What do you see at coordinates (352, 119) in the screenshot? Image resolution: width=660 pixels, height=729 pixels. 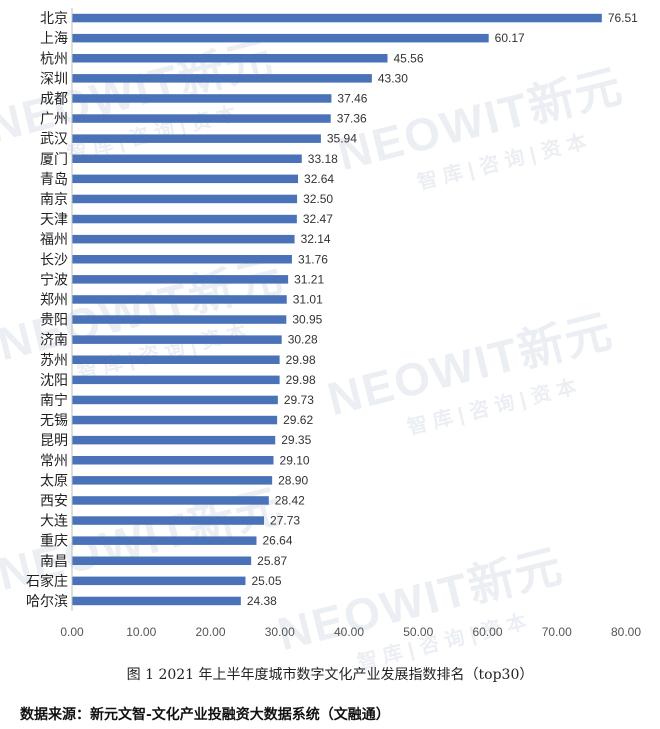 I see `data-label: 37.36` at bounding box center [352, 119].